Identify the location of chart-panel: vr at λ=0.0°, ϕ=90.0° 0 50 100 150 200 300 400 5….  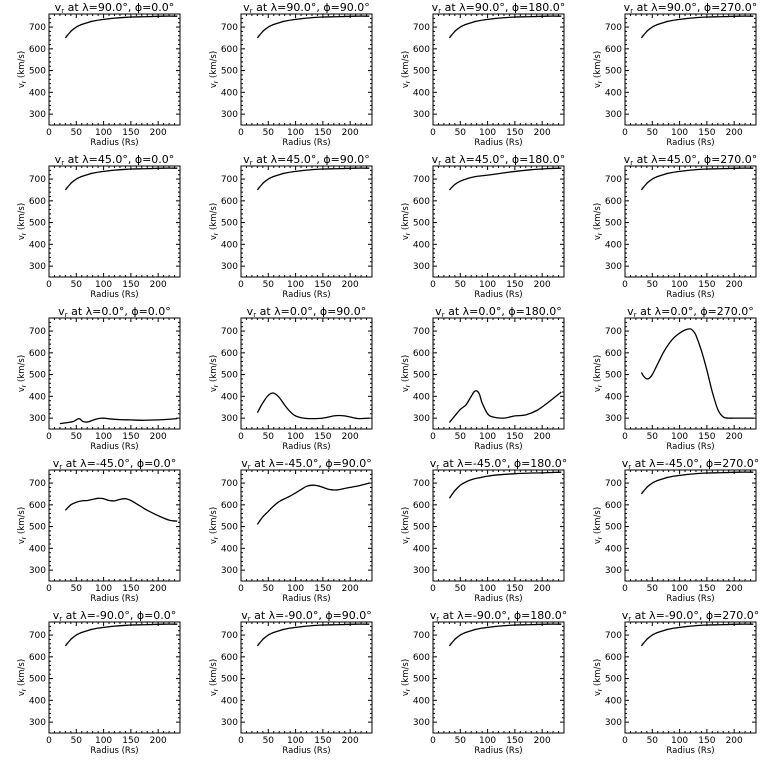
(291, 378).